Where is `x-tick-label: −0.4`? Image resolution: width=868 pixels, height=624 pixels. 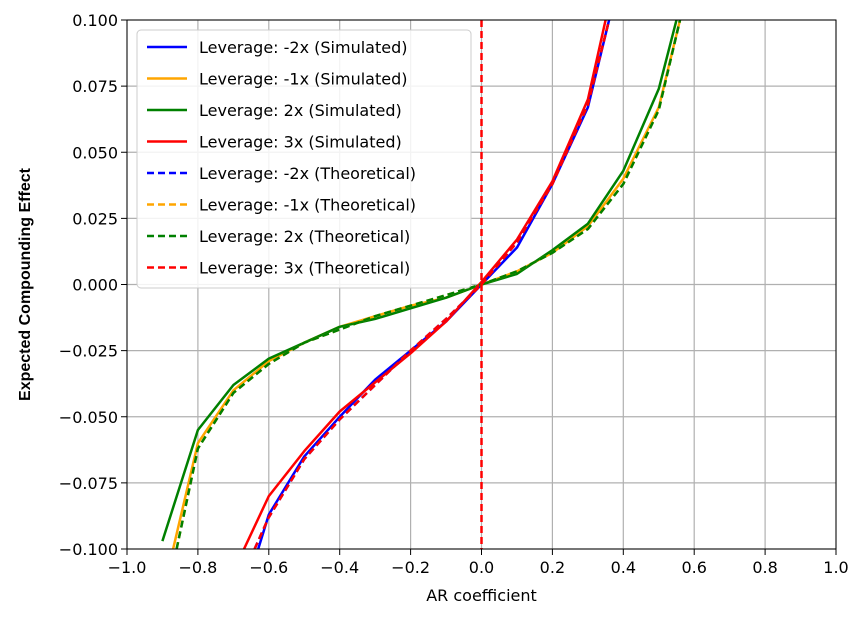 x-tick-label: −0.4 is located at coordinates (339, 567).